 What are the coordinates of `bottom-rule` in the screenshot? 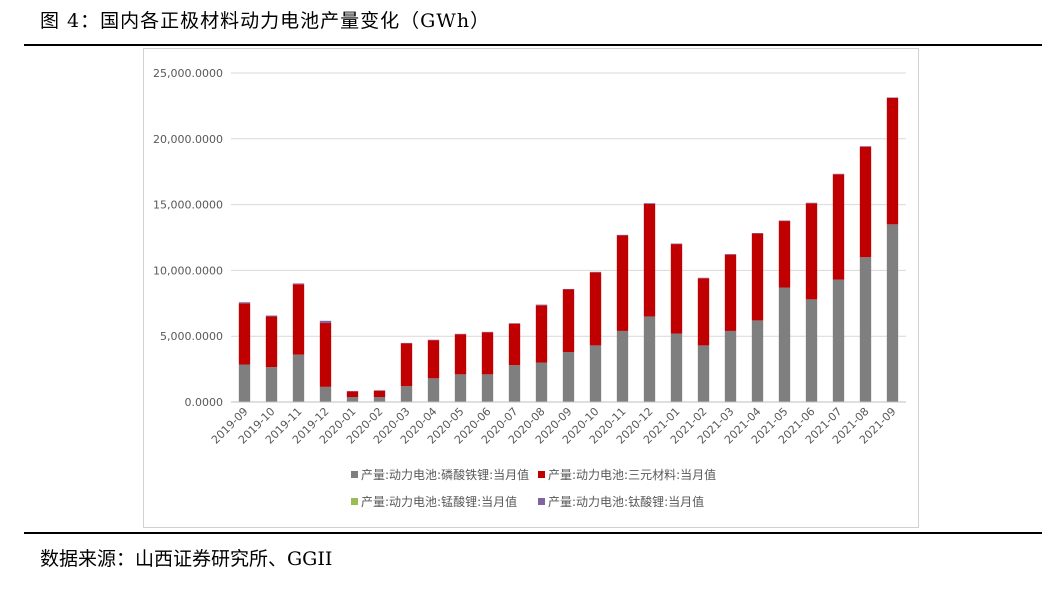 It's located at (533, 533).